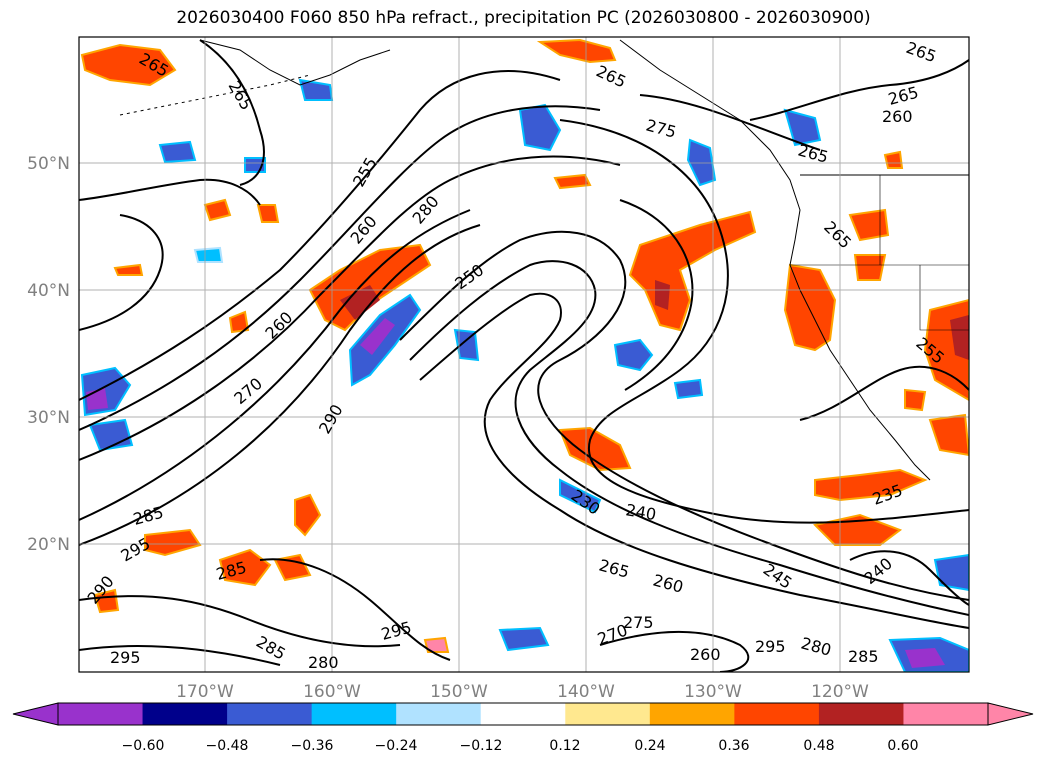  What do you see at coordinates (205, 692) in the screenshot?
I see `lon-label: 170°W` at bounding box center [205, 692].